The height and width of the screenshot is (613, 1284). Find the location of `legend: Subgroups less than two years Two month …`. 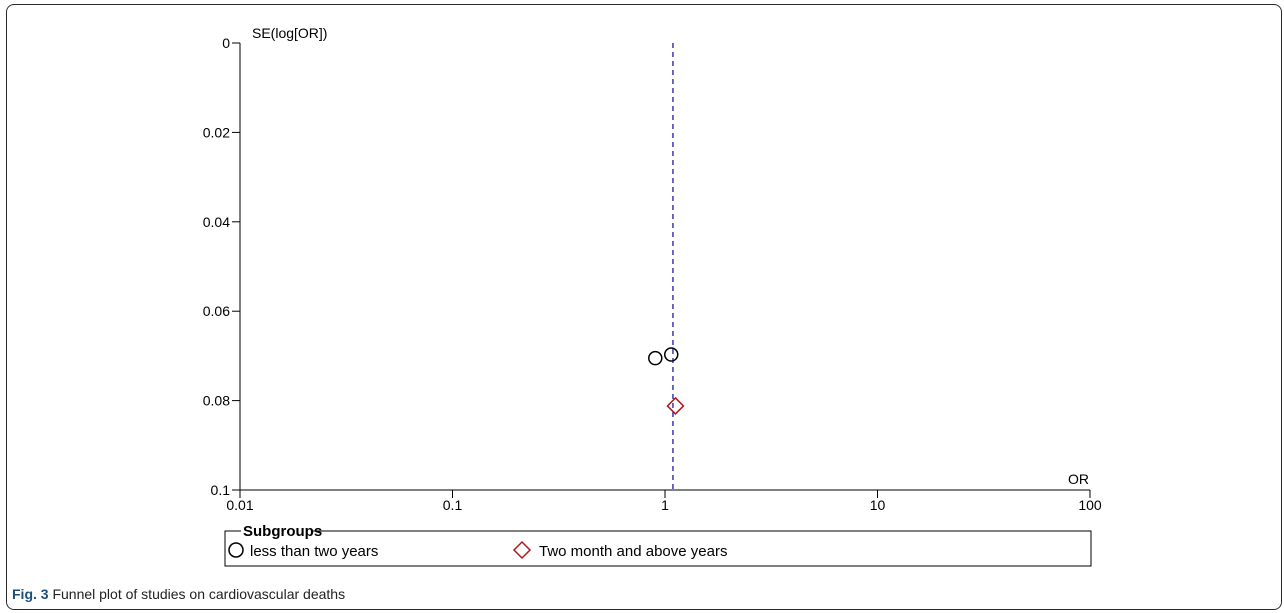

legend: Subgroups less than two years Two month … is located at coordinates (658, 545).